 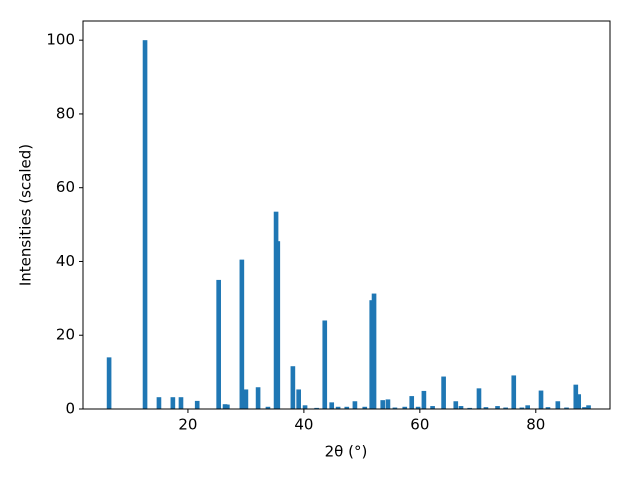 I want to click on x-axis-label: 2θ (°), so click(x=346, y=452).